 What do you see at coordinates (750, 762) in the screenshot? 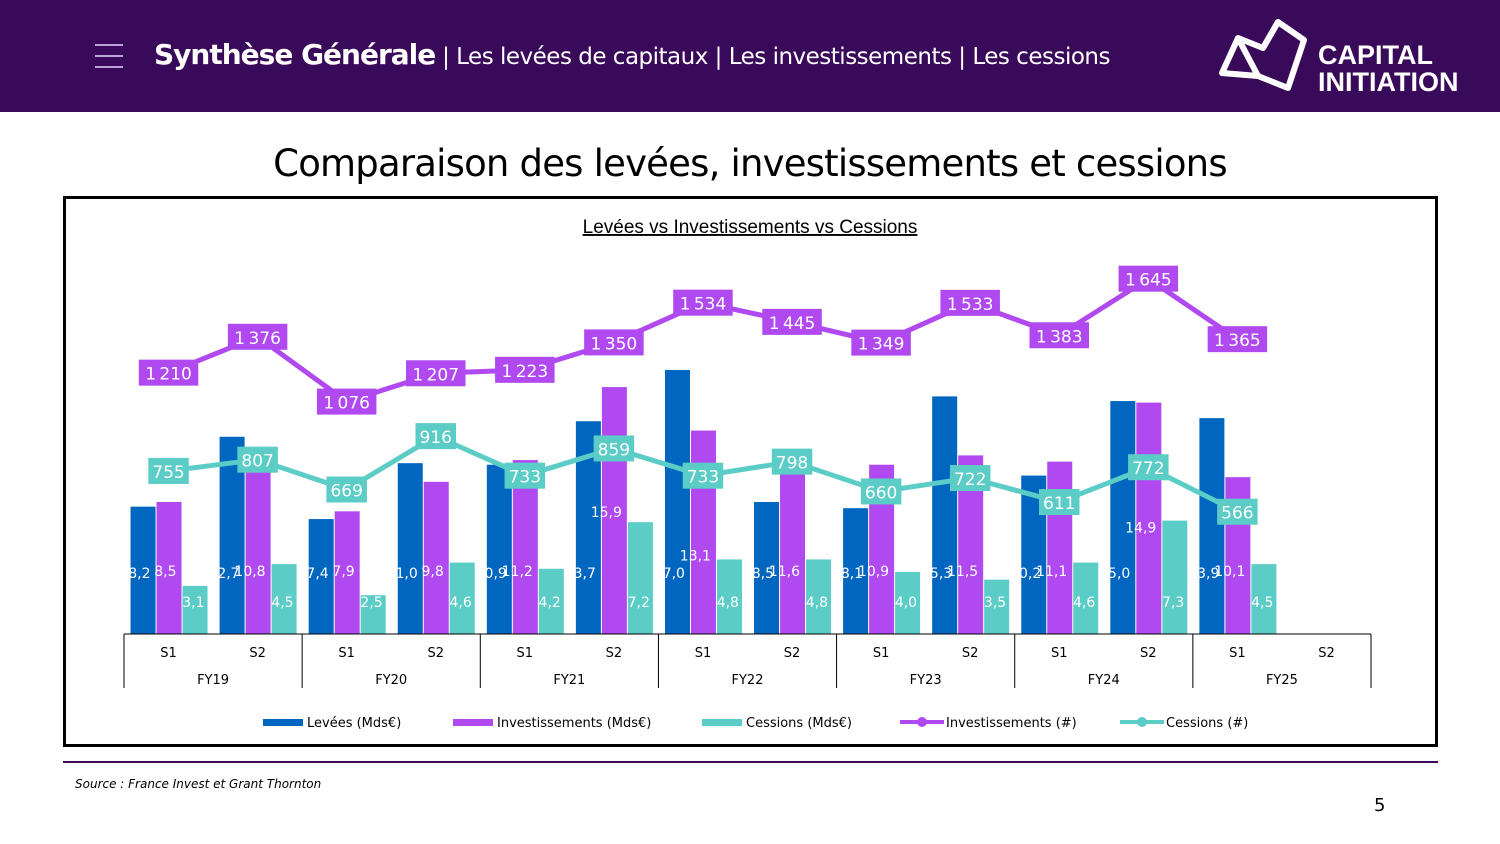
I see `divider` at bounding box center [750, 762].